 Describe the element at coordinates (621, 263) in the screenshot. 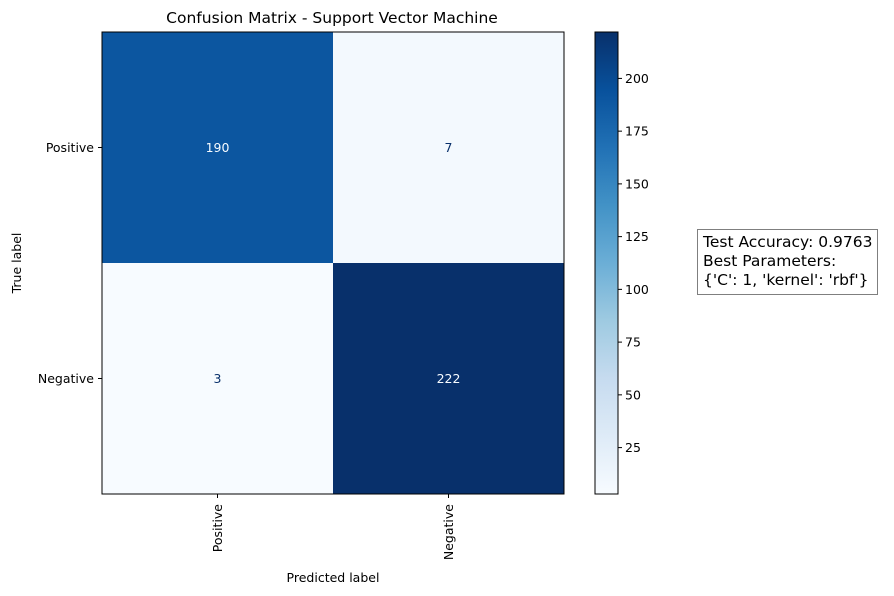

I see `colorbar: 25 50 75 100 125 150 175 200` at that location.